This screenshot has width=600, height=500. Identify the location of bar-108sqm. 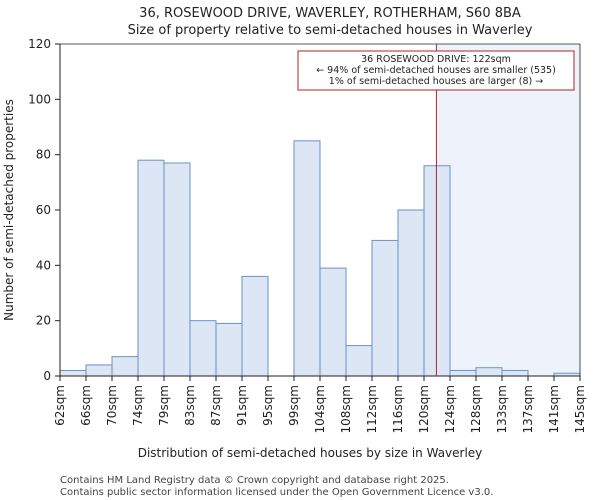
(359, 361).